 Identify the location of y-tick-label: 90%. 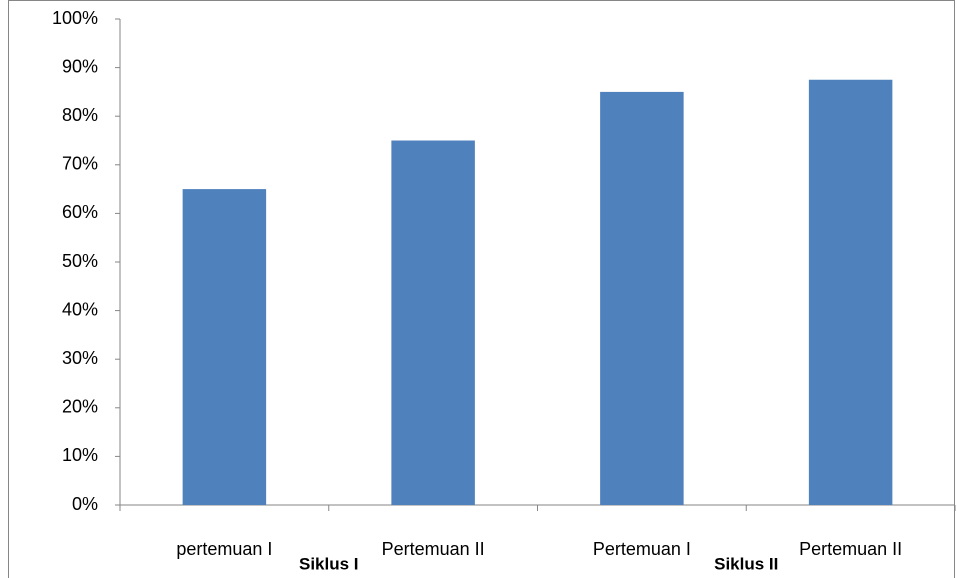
(80, 66).